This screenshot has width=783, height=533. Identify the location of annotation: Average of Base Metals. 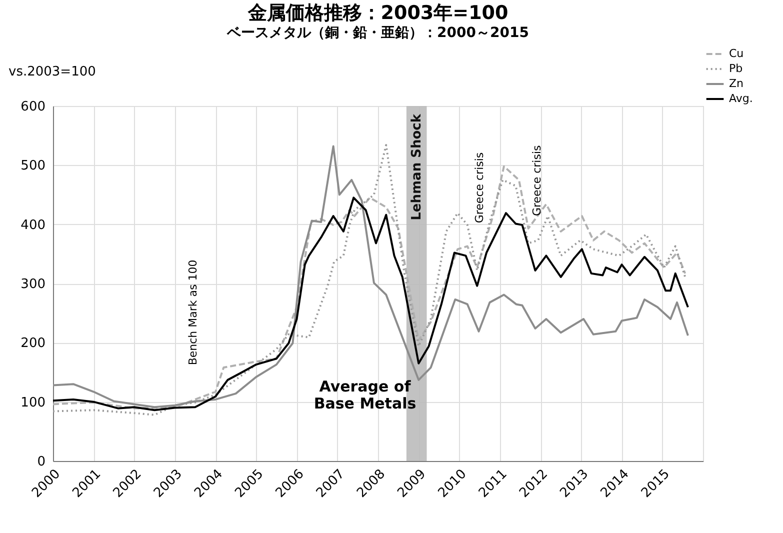
(365, 394).